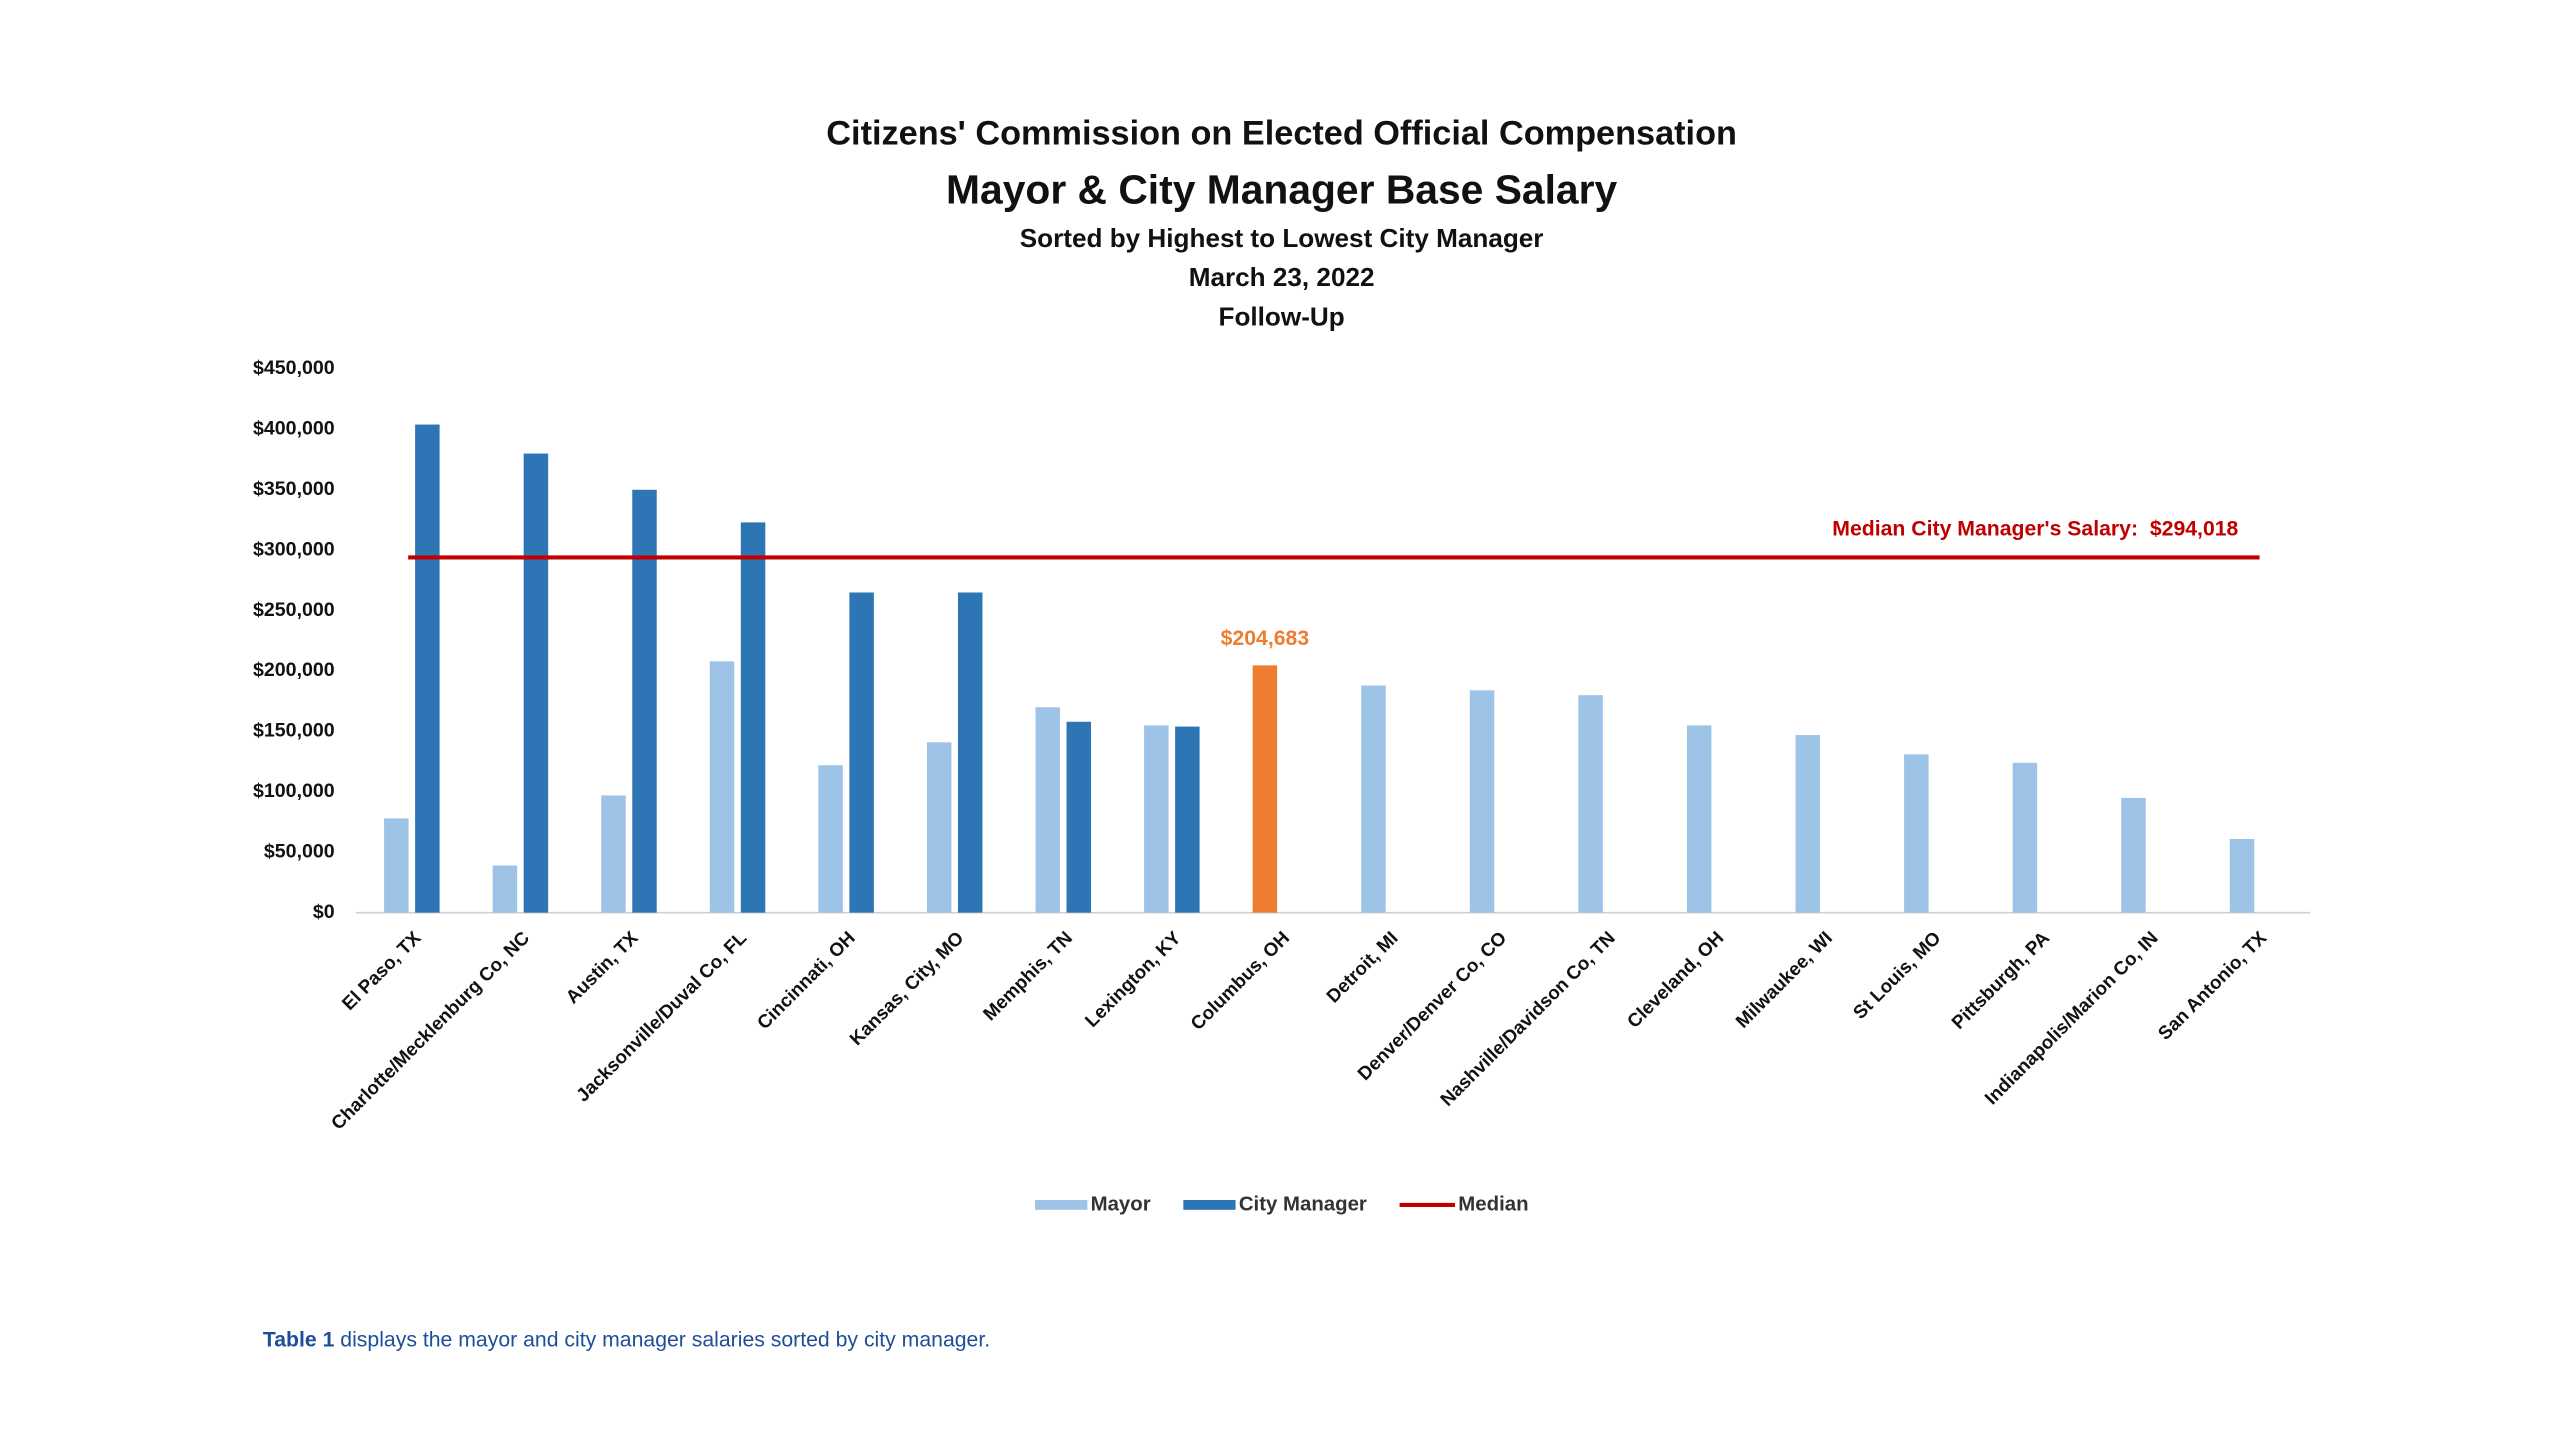  I want to click on legend-label: Median, so click(1493, 1204).